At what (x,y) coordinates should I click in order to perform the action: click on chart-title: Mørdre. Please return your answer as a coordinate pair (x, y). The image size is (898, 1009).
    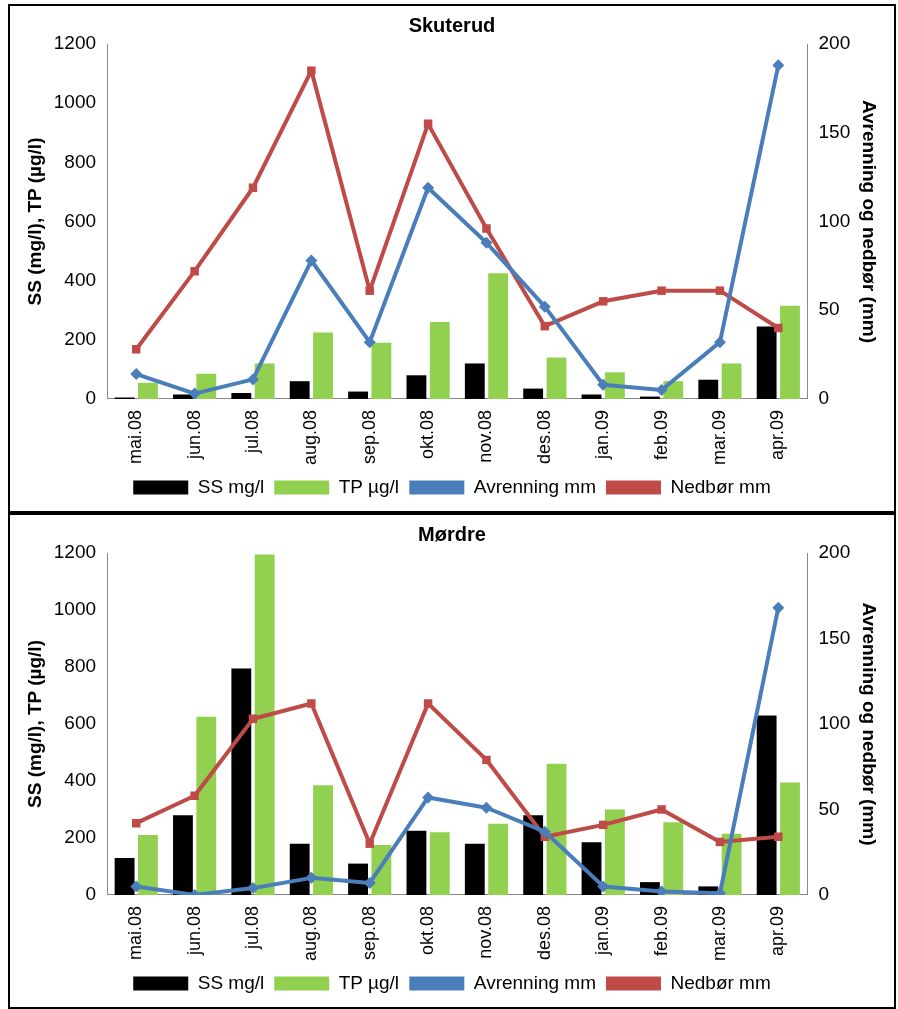
    Looking at the image, I should click on (452, 533).